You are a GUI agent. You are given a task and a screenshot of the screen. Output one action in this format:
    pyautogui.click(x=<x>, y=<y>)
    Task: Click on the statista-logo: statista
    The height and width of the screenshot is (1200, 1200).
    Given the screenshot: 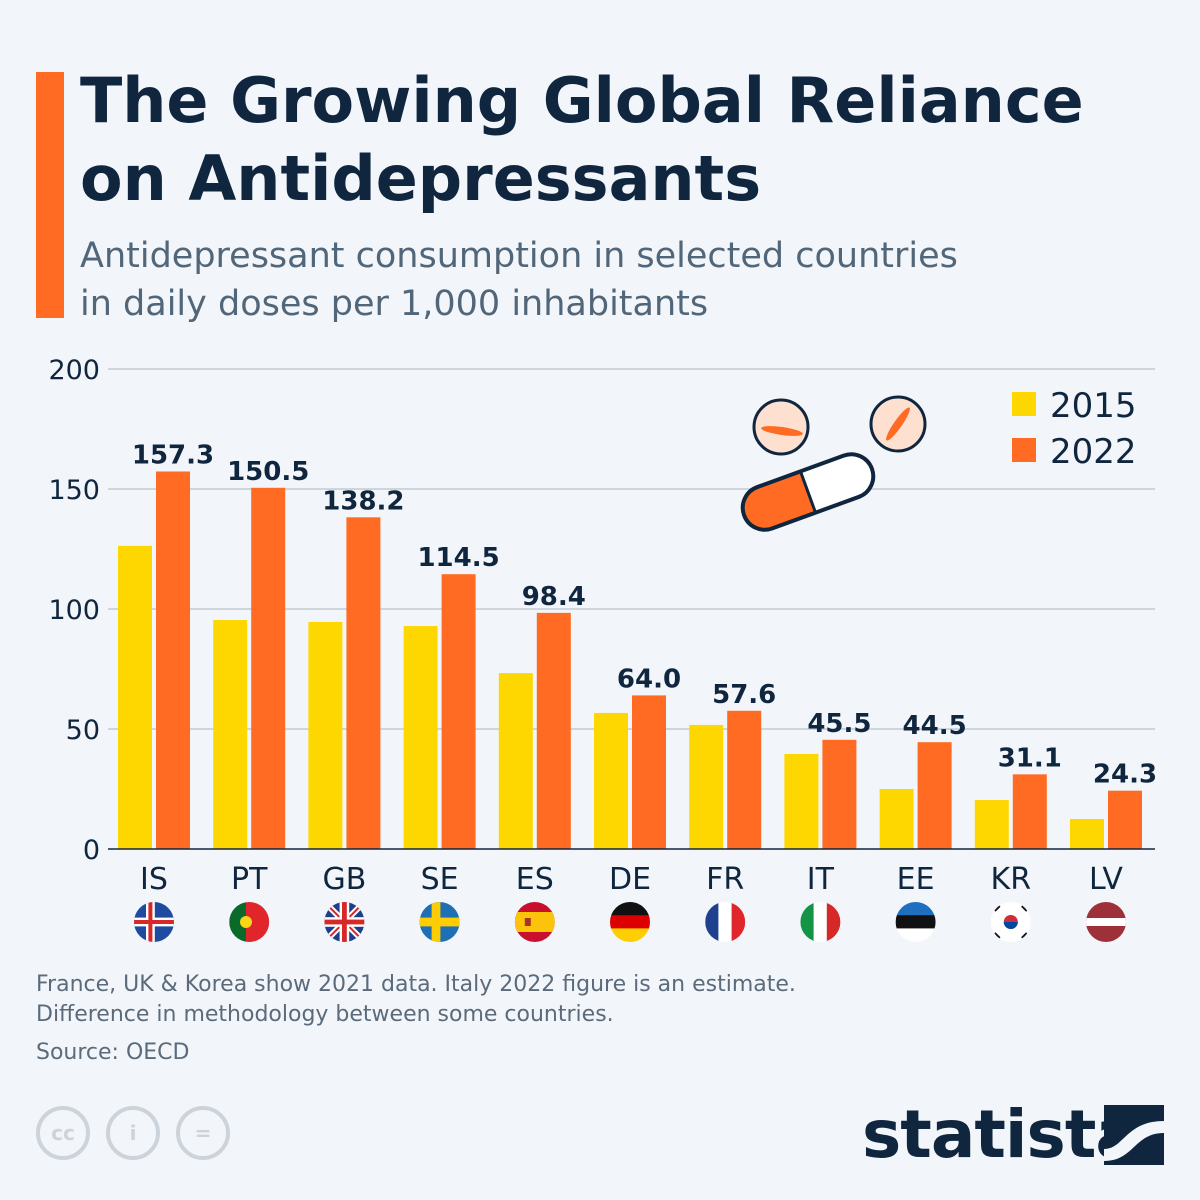 What is the action you would take?
    pyautogui.click(x=1001, y=1134)
    